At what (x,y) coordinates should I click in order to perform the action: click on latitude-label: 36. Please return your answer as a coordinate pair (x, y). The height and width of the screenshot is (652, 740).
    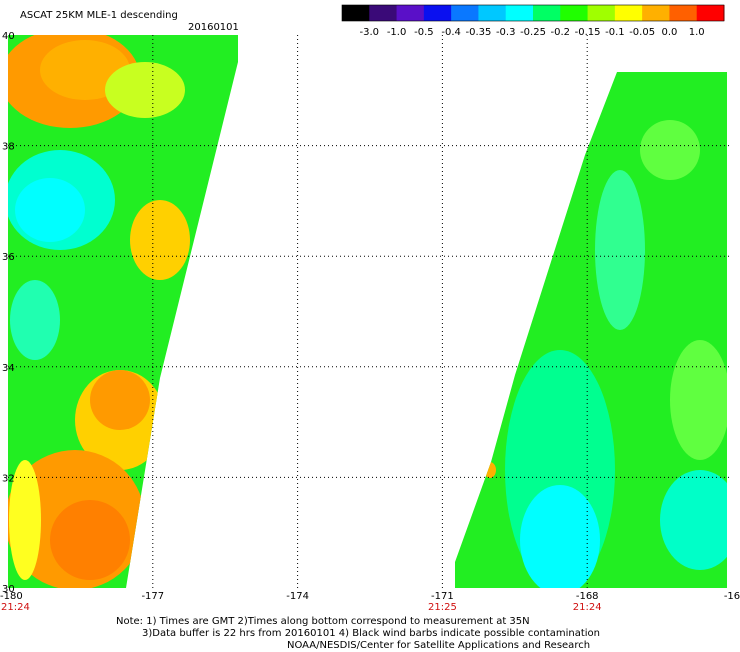
    Looking at the image, I should click on (8, 257).